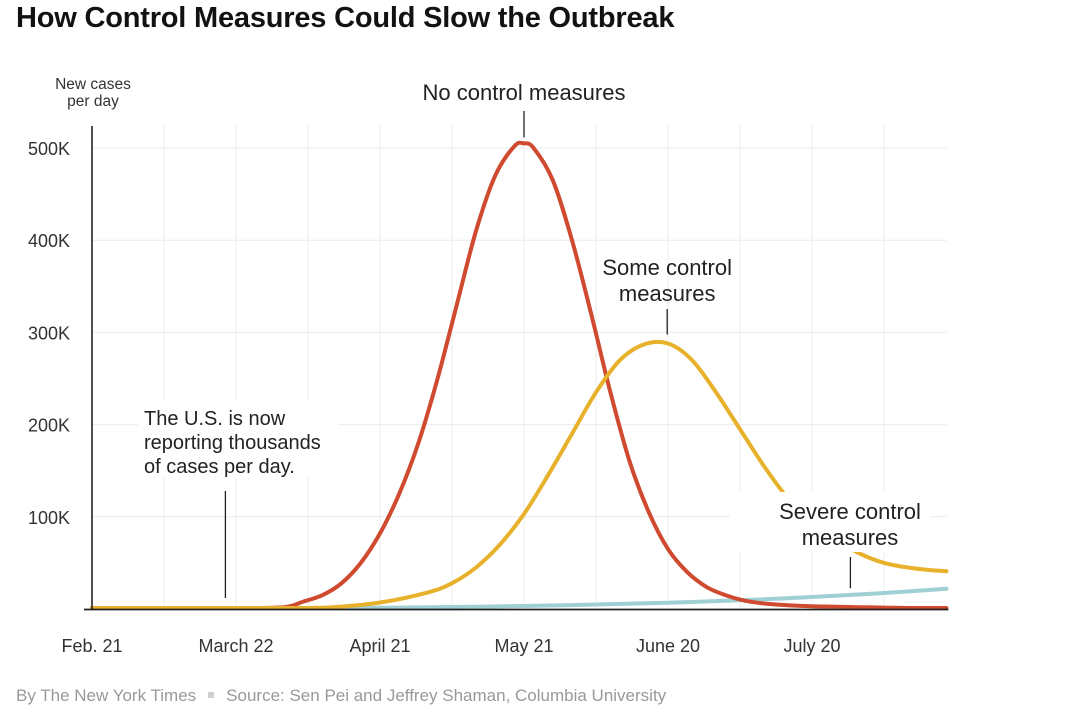  Describe the element at coordinates (49, 241) in the screenshot. I see `y-tick-label: 400K` at that location.